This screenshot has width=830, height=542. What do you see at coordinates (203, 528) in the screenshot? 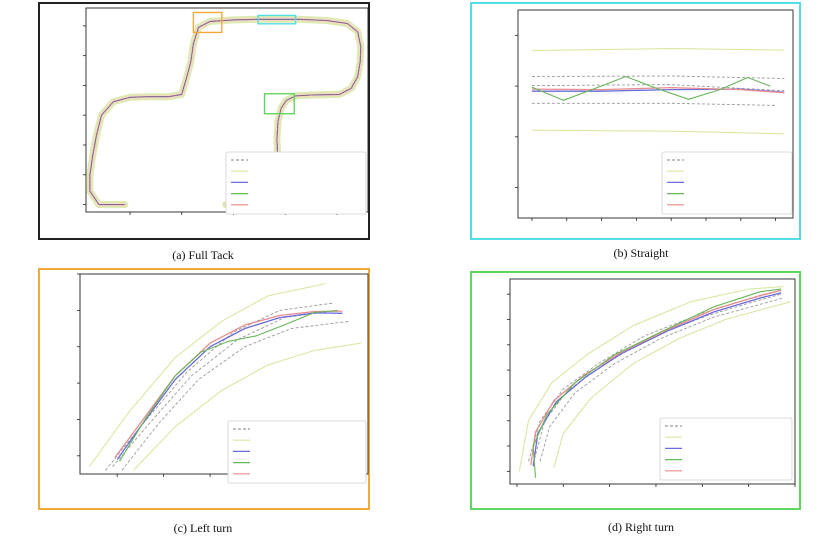
I see `caption-c: (c) Left turn` at bounding box center [203, 528].